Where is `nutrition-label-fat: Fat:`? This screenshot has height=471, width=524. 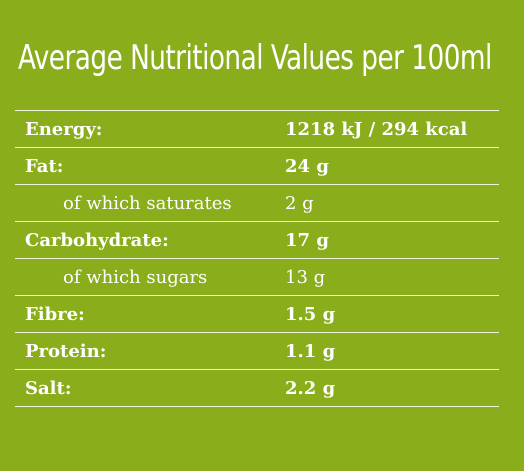
nutrition-label-fat: Fat: is located at coordinates (44, 166).